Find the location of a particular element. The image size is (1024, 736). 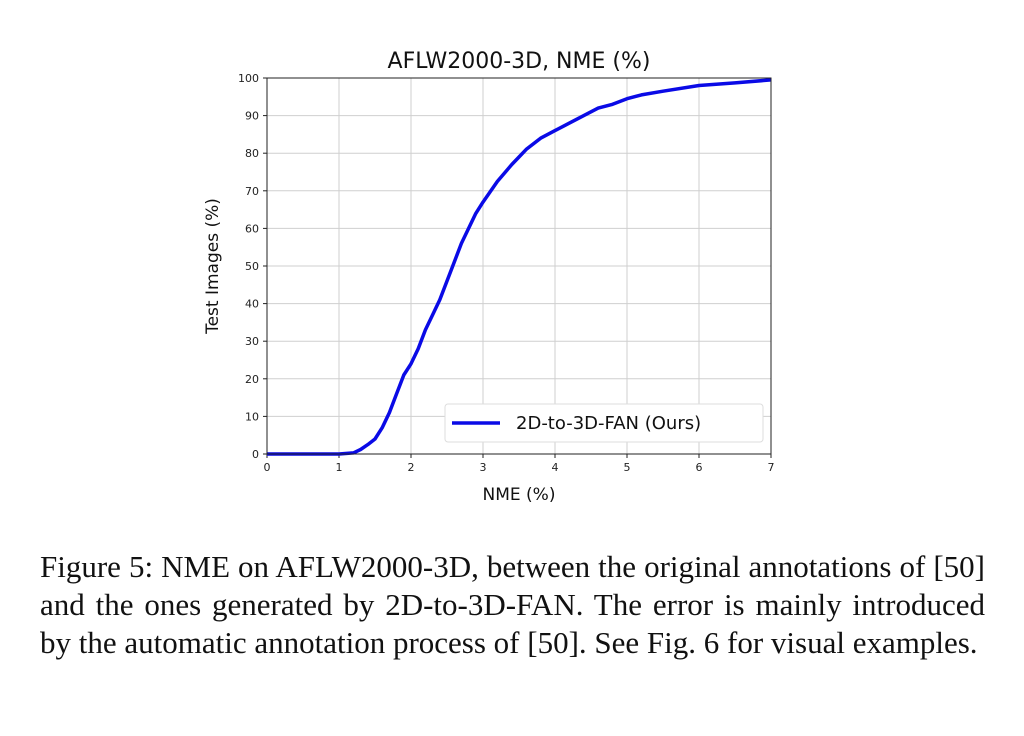

legend-label: 2D-to-3D-FAN (Ours) is located at coordinates (608, 423).